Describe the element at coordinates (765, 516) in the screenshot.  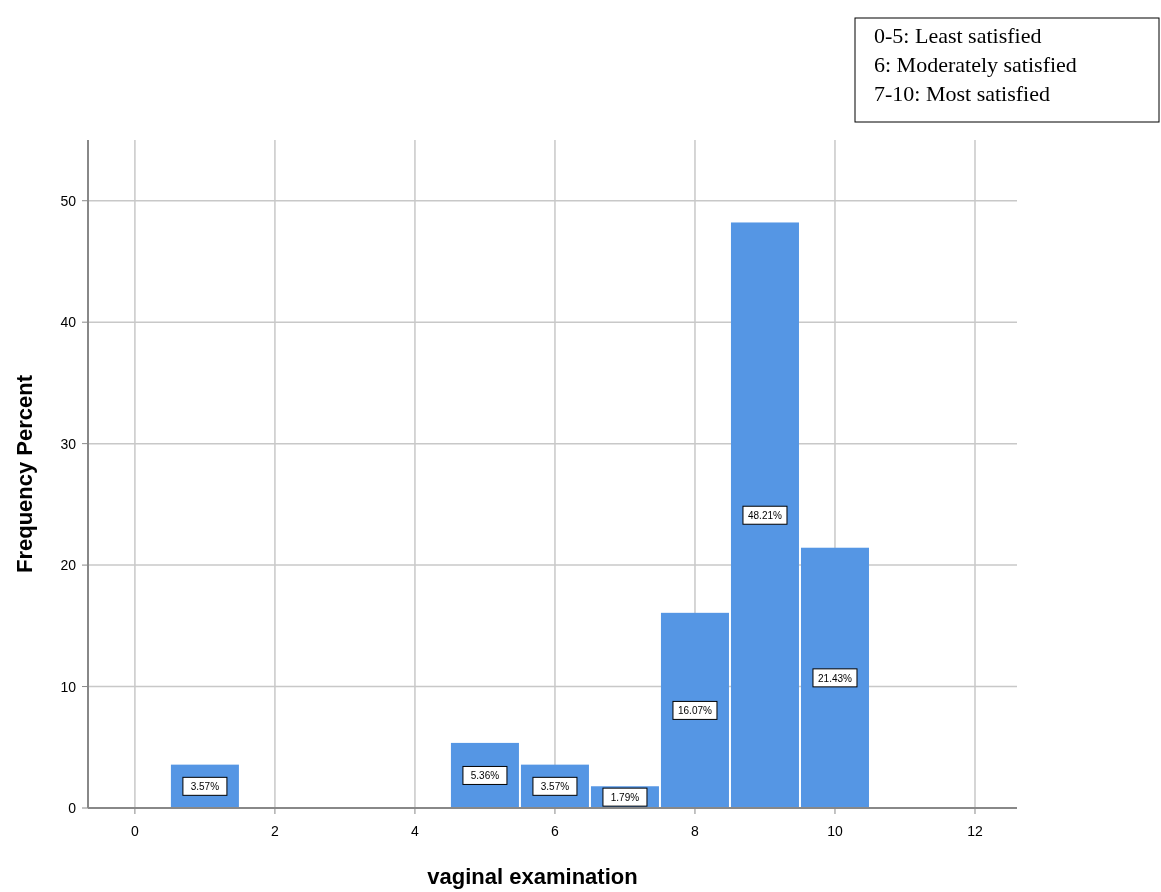
I see `data-label: 48.21%` at that location.